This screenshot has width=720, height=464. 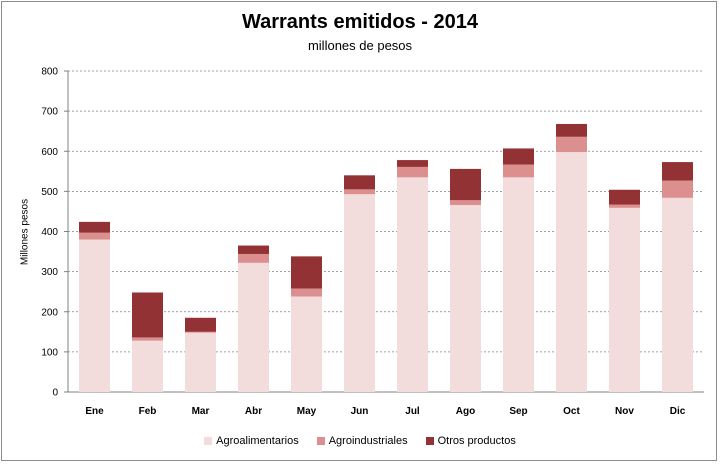 I want to click on legend-item: Otros productos, so click(x=470, y=441).